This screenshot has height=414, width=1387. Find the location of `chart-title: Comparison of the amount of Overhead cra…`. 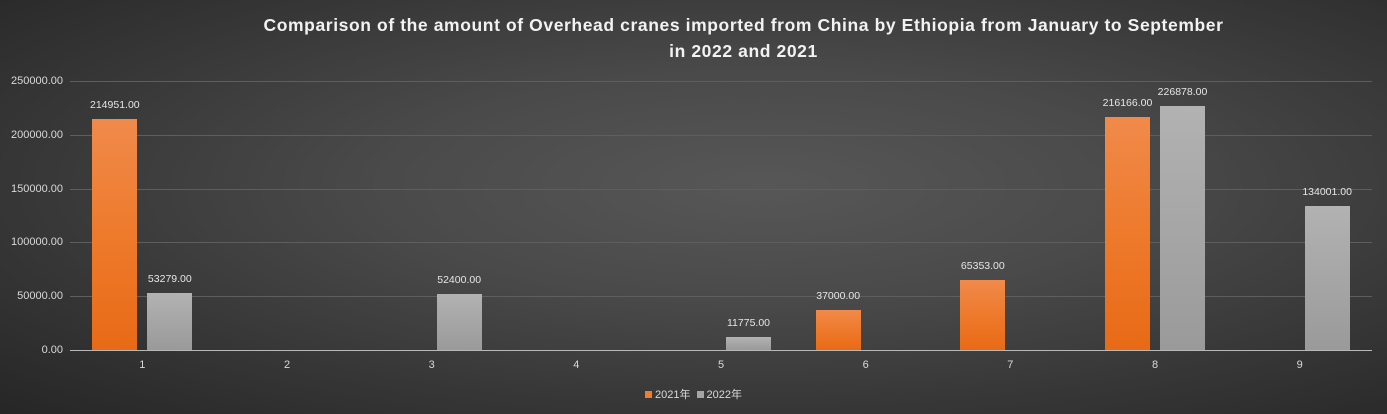

chart-title: Comparison of the amount of Overhead cra… is located at coordinates (743, 38).